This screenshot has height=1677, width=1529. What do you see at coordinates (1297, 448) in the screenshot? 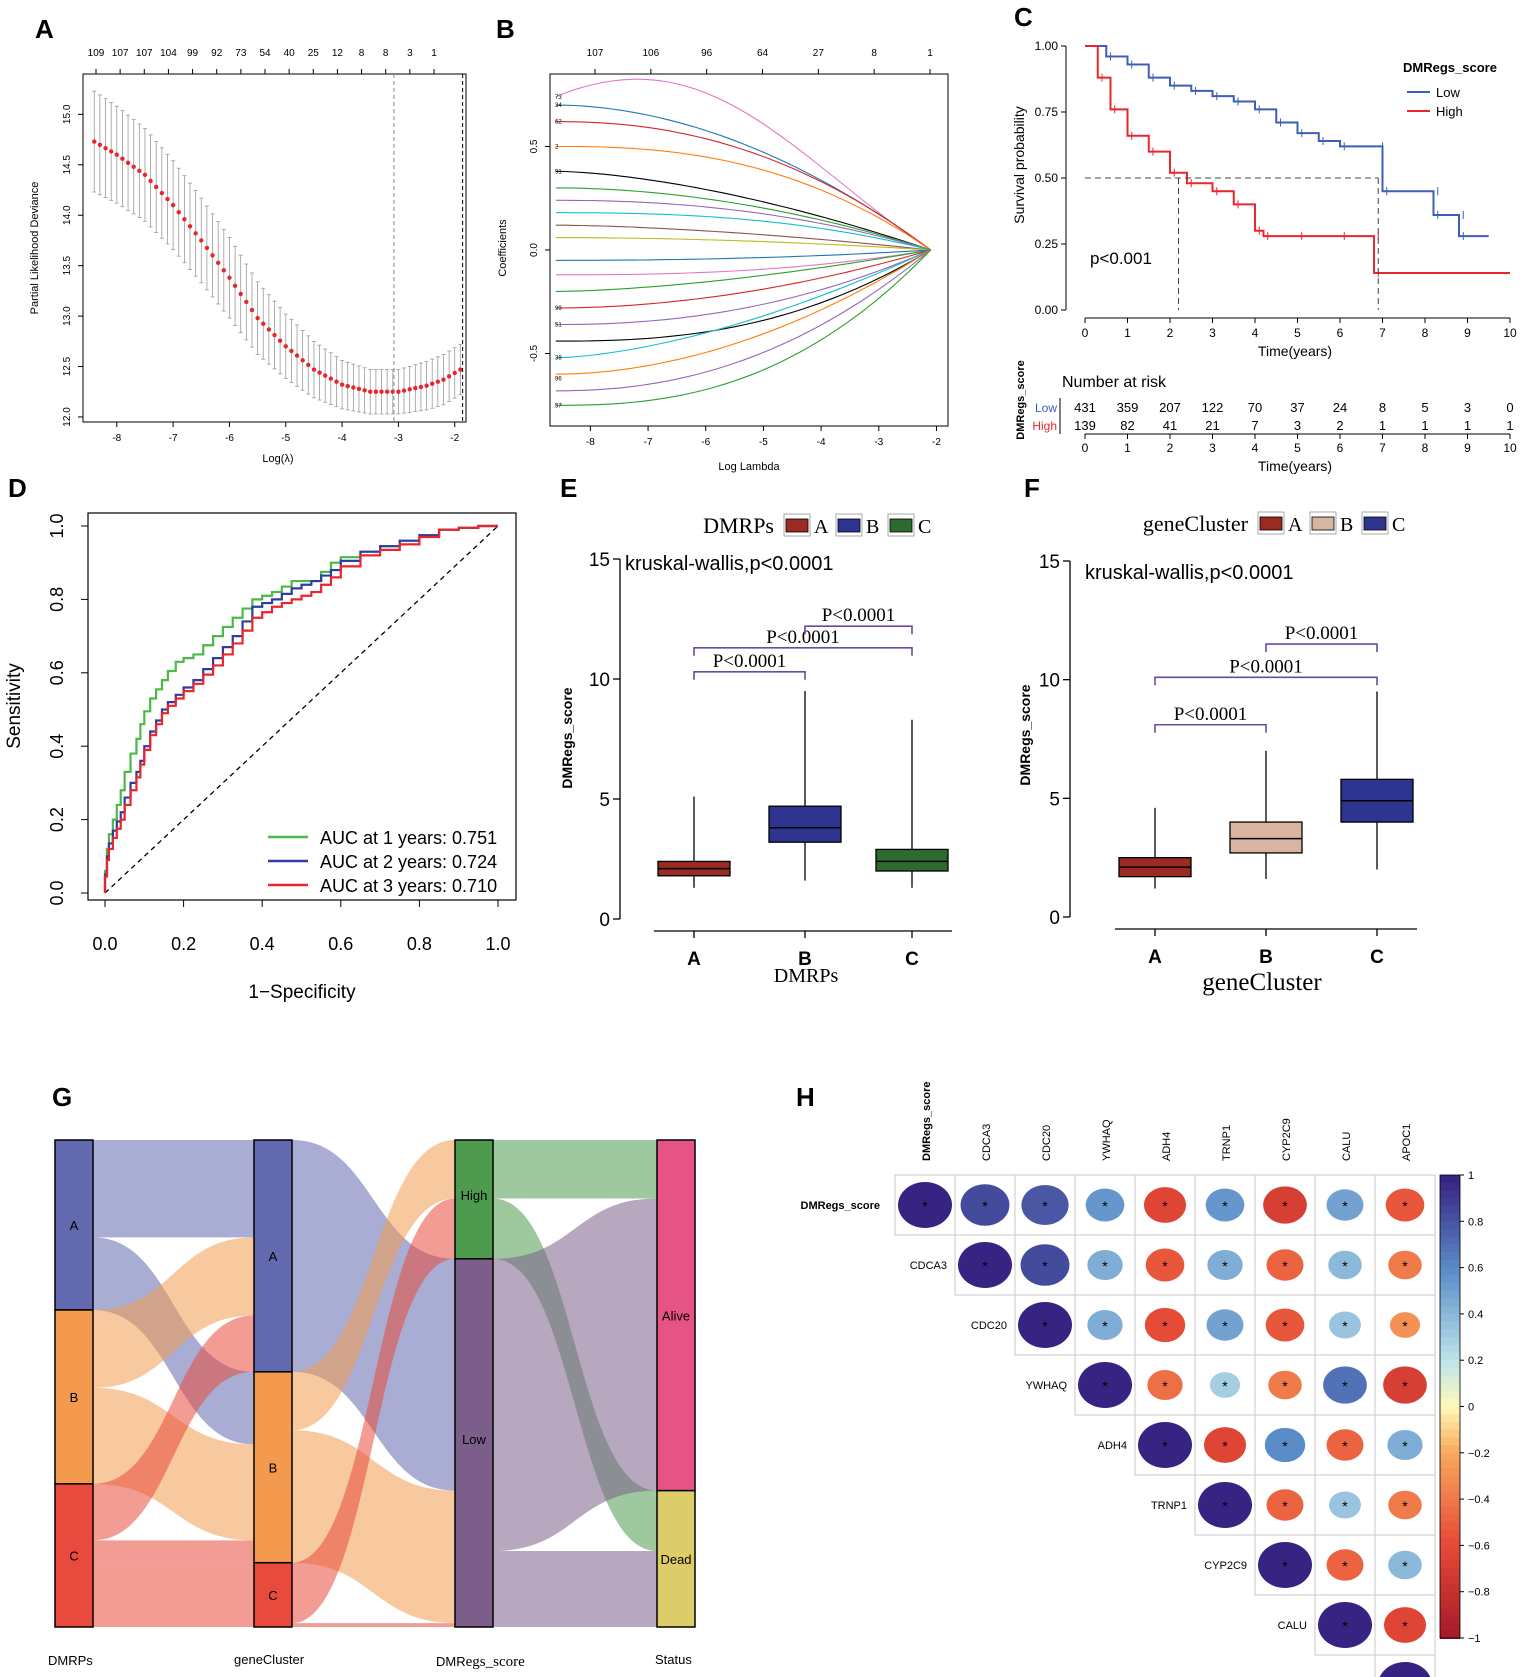
I see `risk-x-tick-label: 5` at bounding box center [1297, 448].